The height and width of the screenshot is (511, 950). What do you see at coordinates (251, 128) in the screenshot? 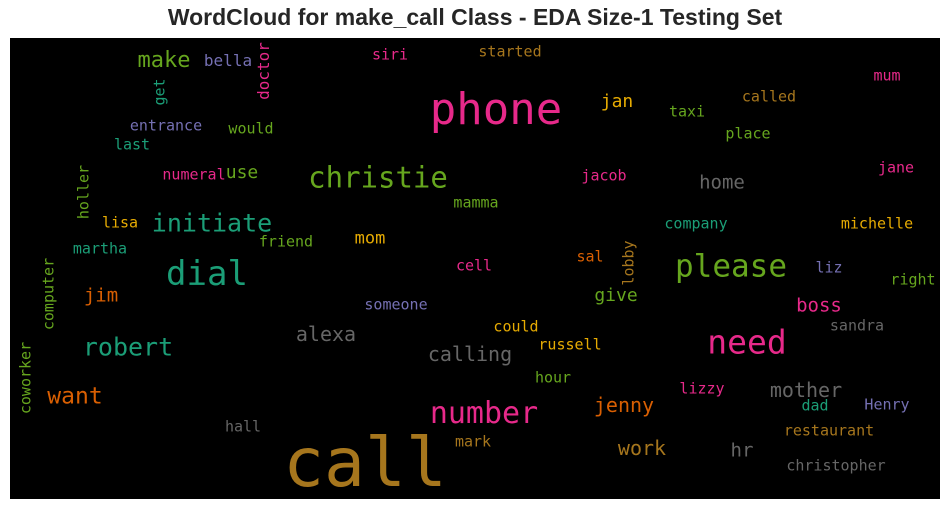
I see `word-would: would` at bounding box center [251, 128].